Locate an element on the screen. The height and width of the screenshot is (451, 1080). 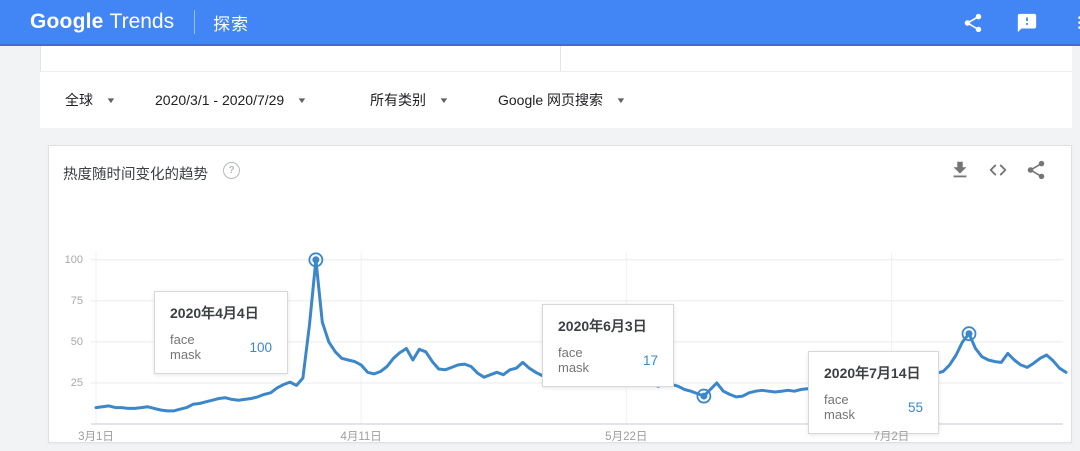
embed-icon is located at coordinates (998, 170).